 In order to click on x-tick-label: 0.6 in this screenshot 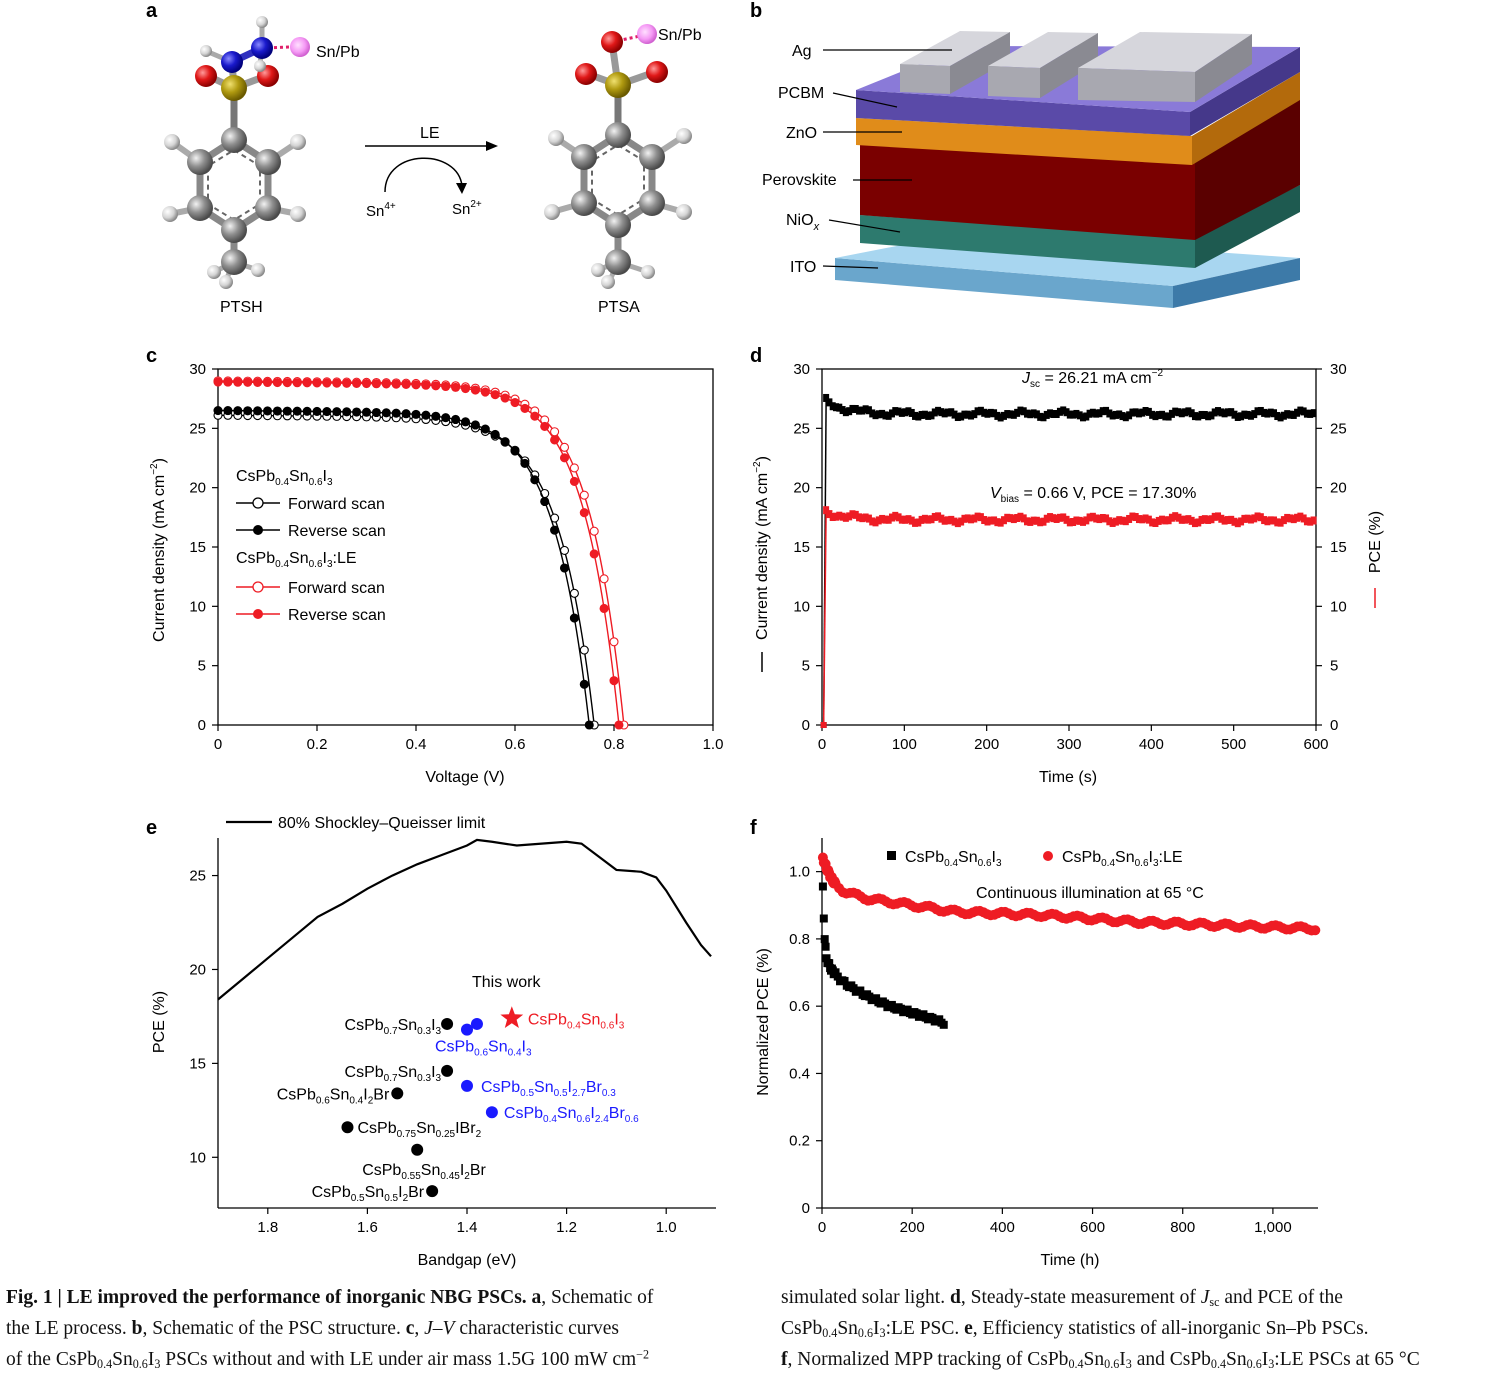, I will do `click(515, 744)`.